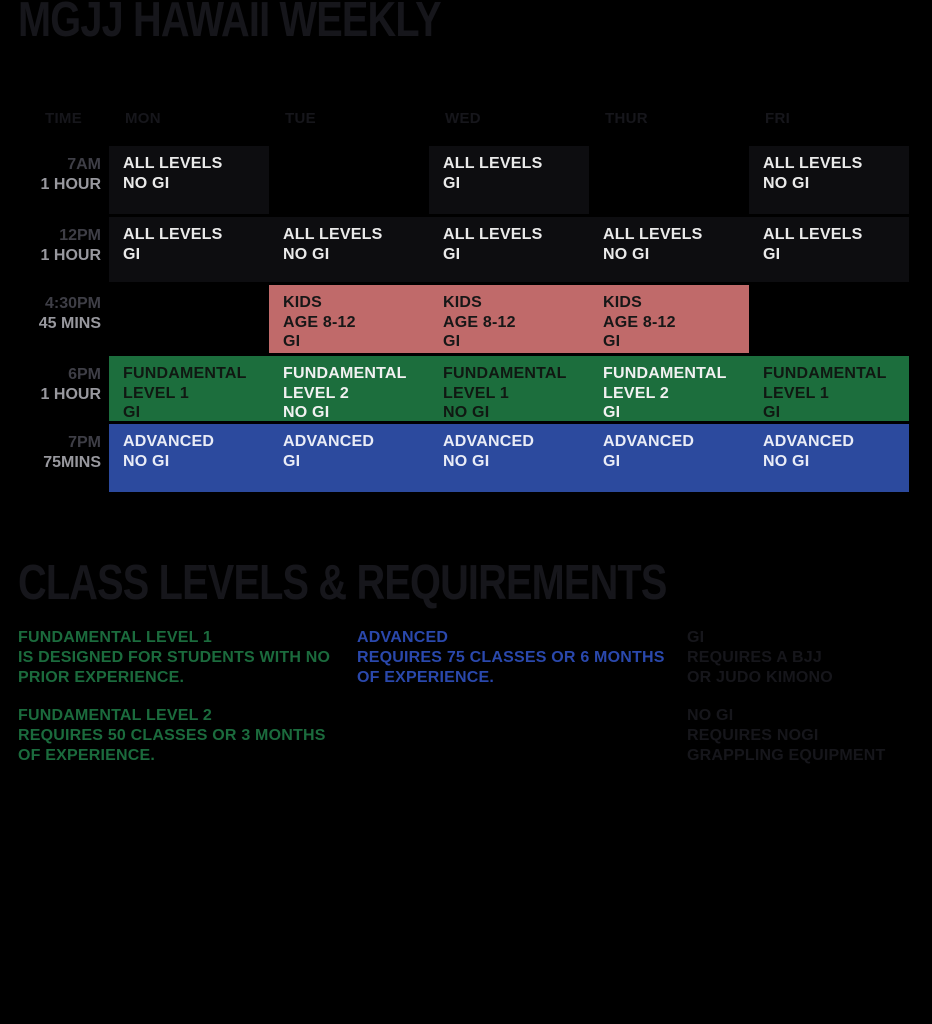 The image size is (932, 1024). What do you see at coordinates (54, 249) in the screenshot?
I see `time-slot-12pm: 12PM 1 HOUR` at bounding box center [54, 249].